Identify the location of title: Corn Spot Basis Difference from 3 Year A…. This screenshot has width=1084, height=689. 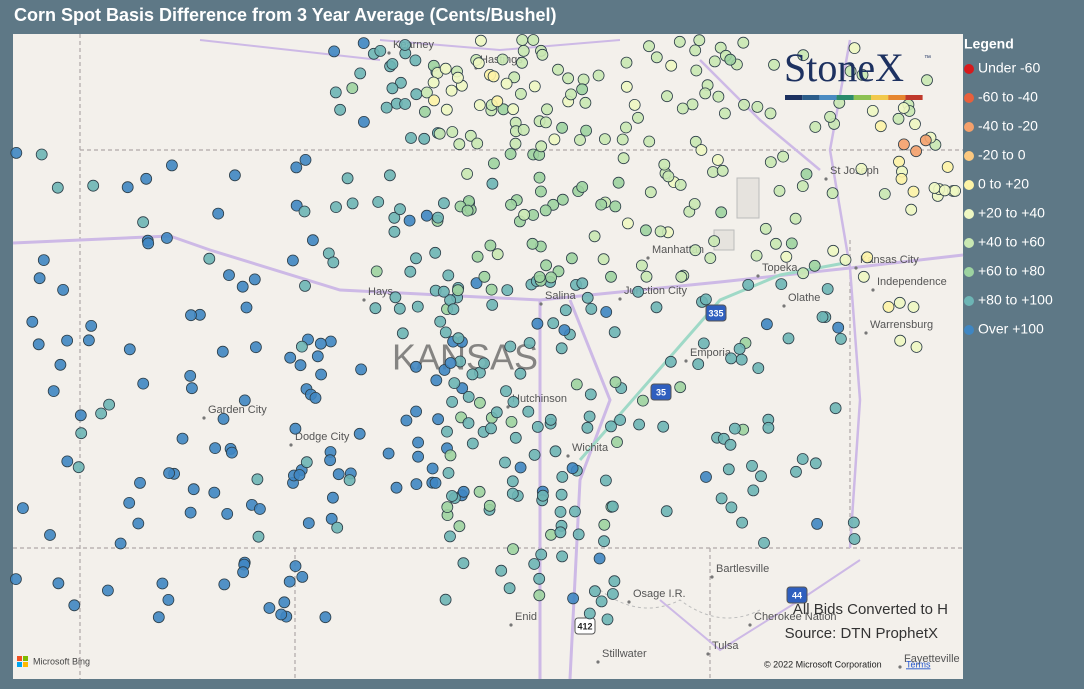
(285, 15).